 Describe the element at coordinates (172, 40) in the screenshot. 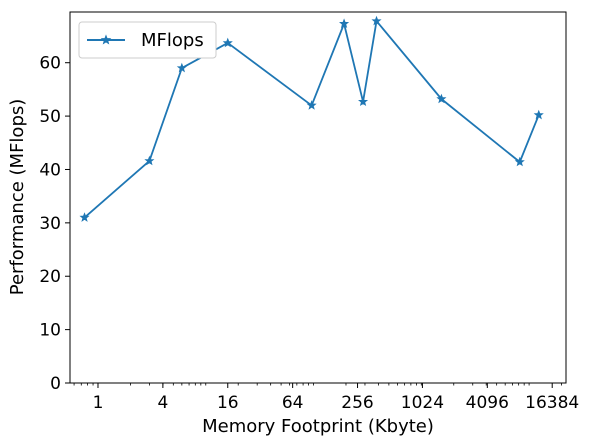

I see `legend-label: MFlops` at that location.